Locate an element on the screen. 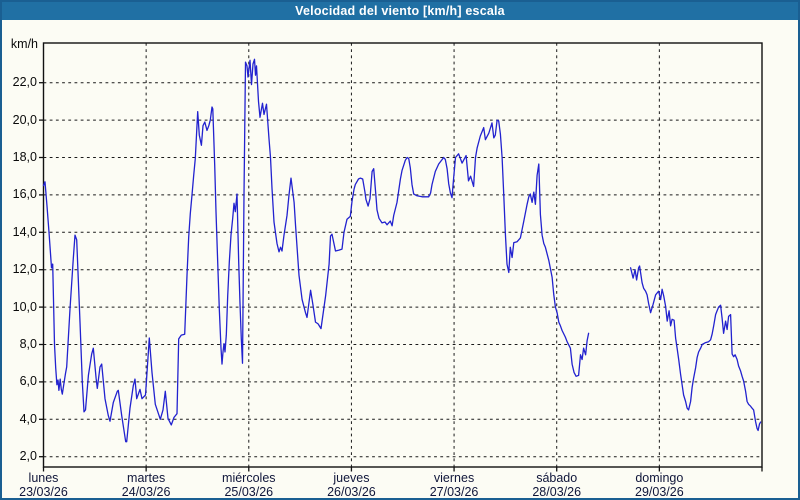  y-tick-label: 2,0 is located at coordinates (28, 456).